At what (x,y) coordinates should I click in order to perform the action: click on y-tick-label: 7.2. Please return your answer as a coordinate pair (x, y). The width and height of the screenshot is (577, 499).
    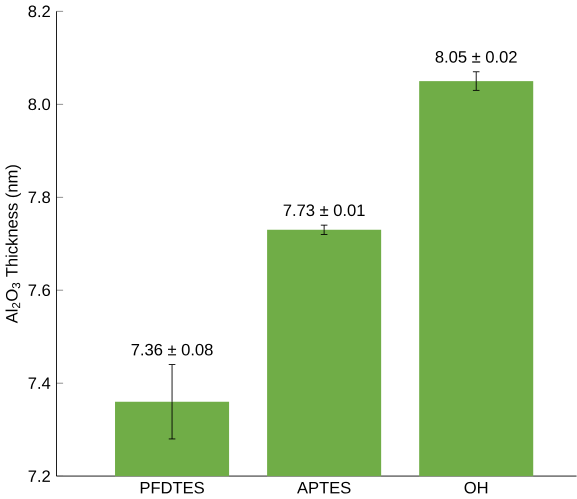
    Looking at the image, I should click on (39, 476).